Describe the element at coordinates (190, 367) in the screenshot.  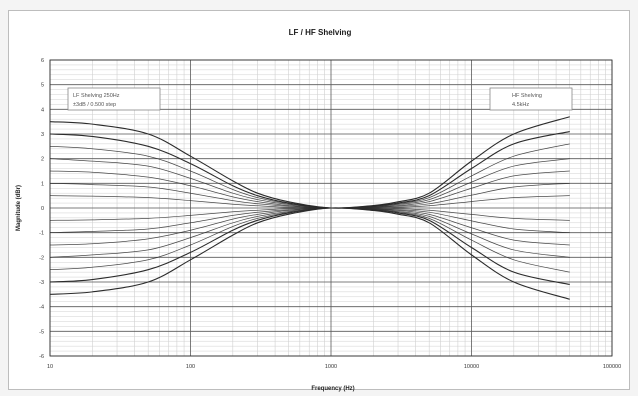
I see `x-tick-label: 100` at that location.